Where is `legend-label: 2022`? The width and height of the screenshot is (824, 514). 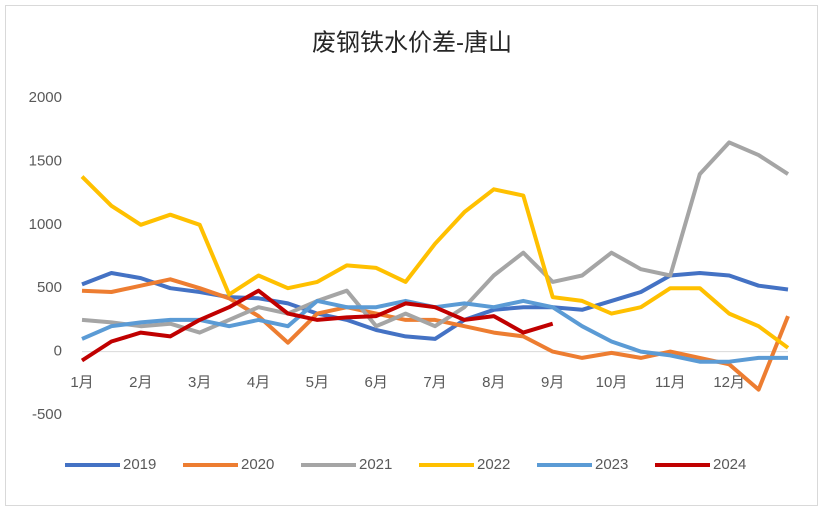 legend-label: 2022 is located at coordinates (493, 464).